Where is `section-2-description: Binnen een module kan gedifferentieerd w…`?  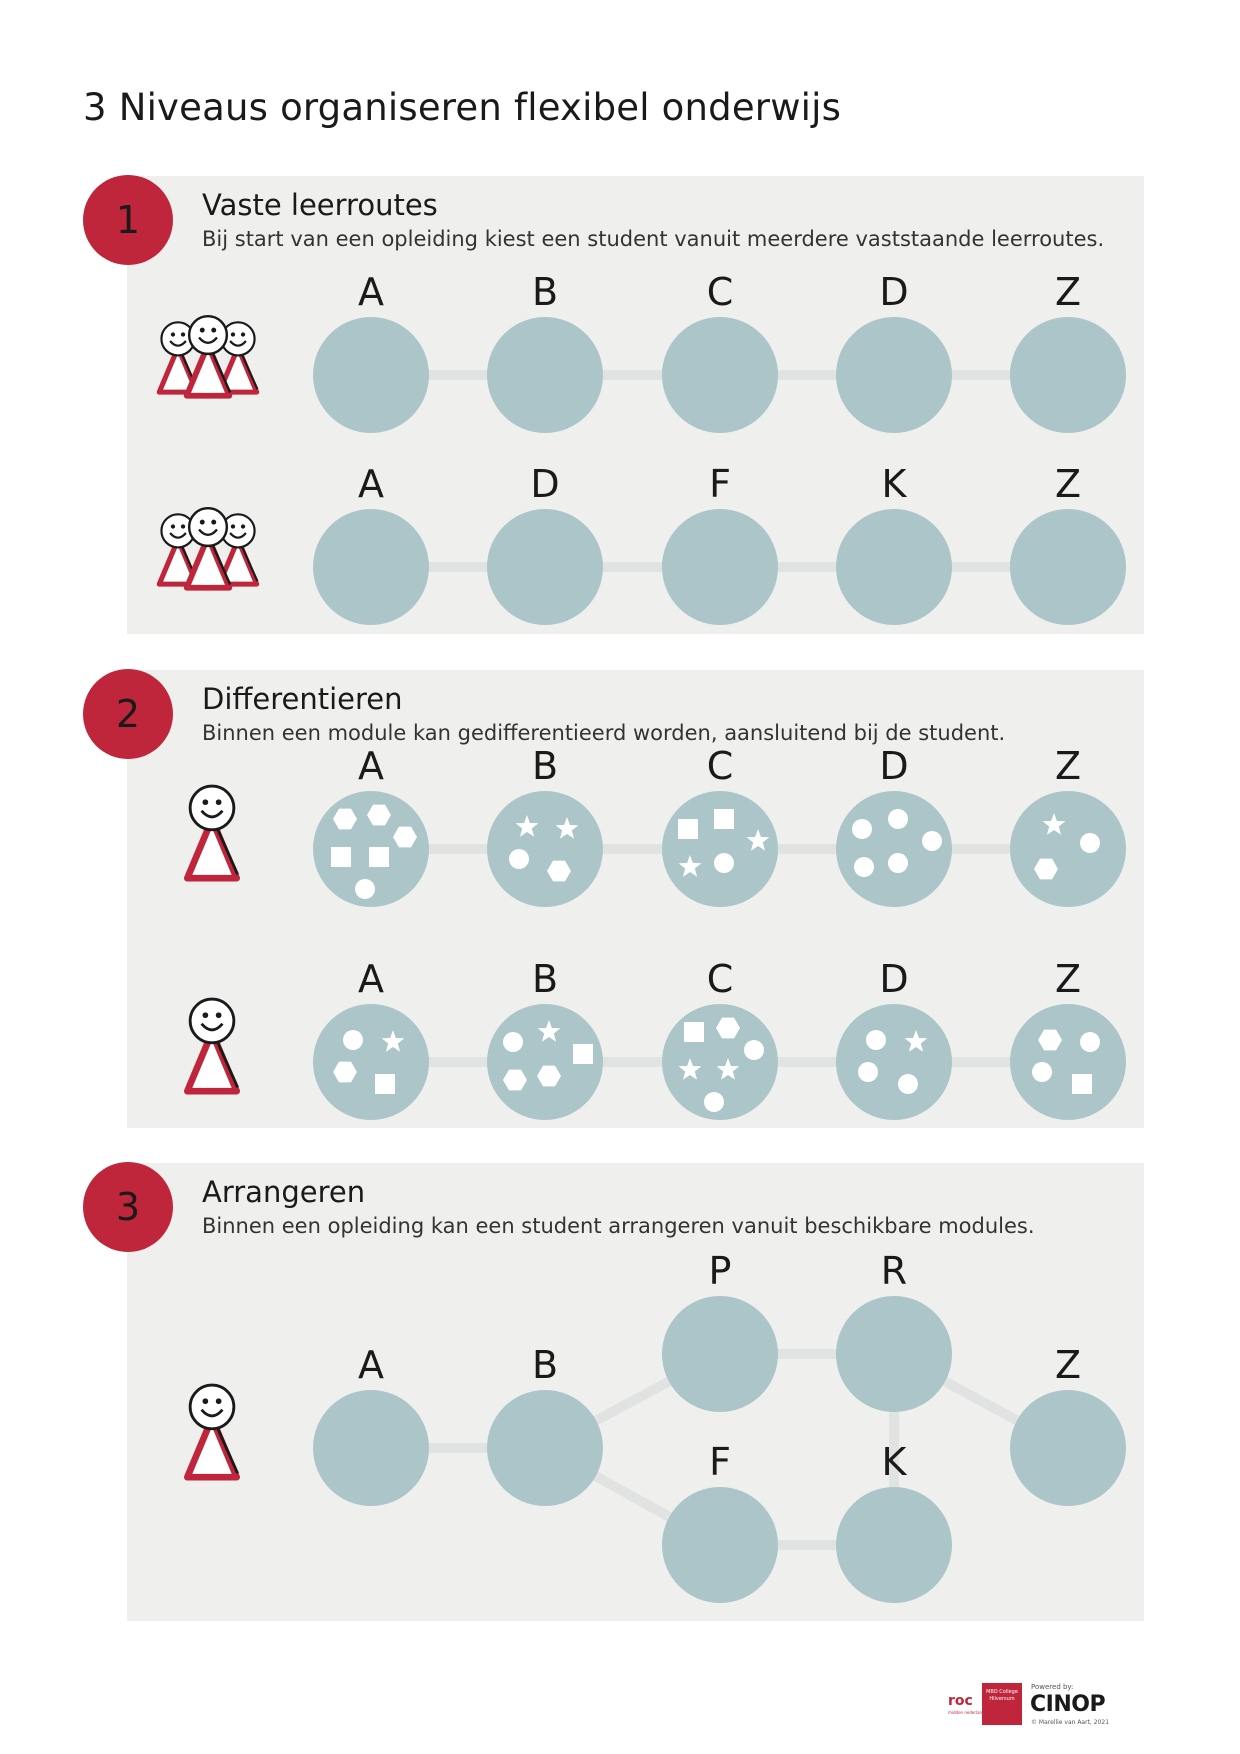
section-2-description: Binnen een module kan gedifferentieerd w… is located at coordinates (604, 733).